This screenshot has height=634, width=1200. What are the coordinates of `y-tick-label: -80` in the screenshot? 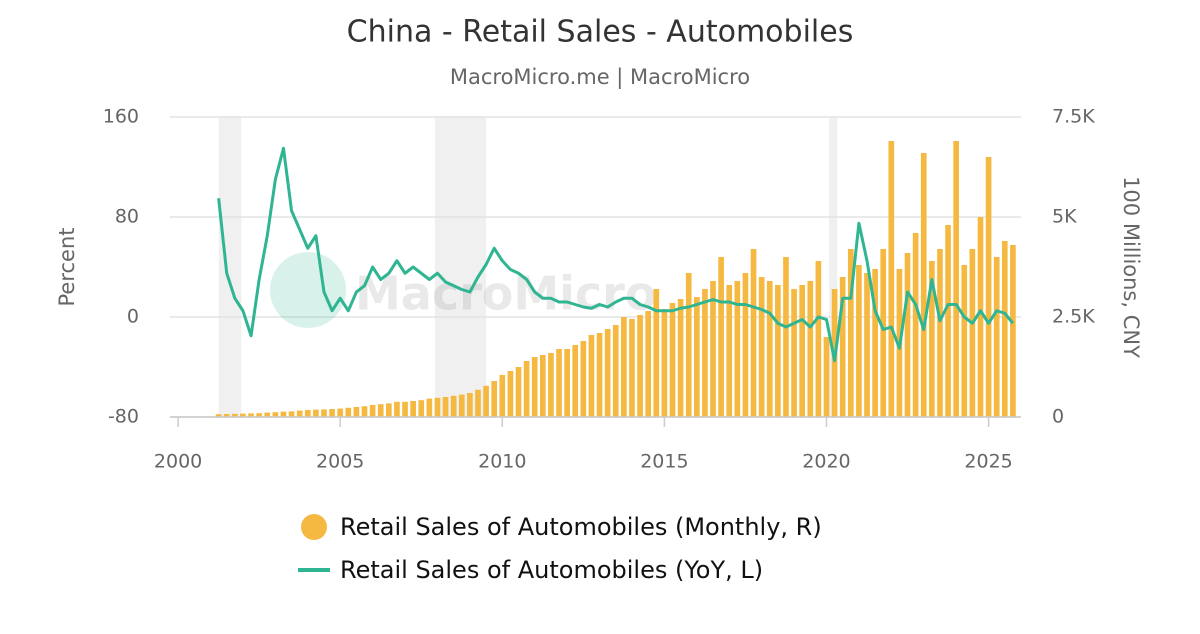 It's located at (123, 417).